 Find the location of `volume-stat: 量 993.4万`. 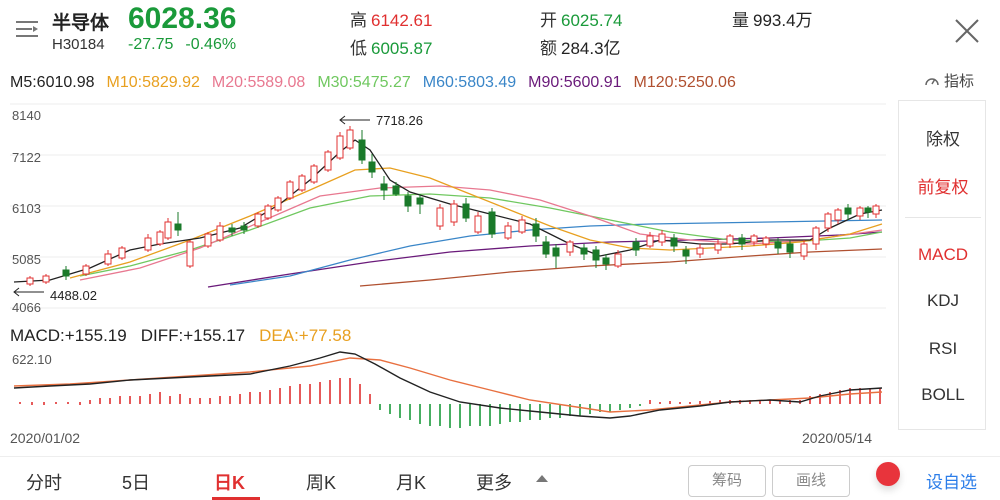

volume-stat: 量 993.4万 is located at coordinates (772, 18).